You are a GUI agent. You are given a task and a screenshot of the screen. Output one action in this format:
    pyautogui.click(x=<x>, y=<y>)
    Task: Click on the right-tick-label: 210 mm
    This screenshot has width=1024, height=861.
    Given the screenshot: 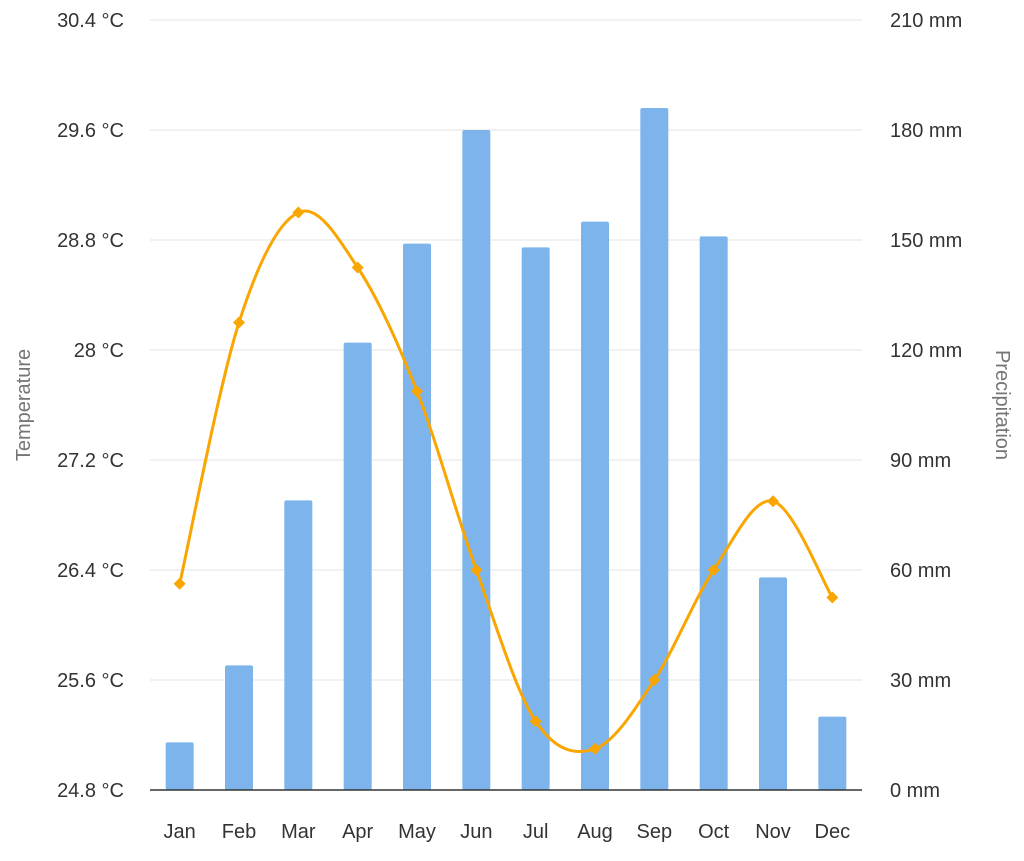 What is the action you would take?
    pyautogui.click(x=926, y=21)
    